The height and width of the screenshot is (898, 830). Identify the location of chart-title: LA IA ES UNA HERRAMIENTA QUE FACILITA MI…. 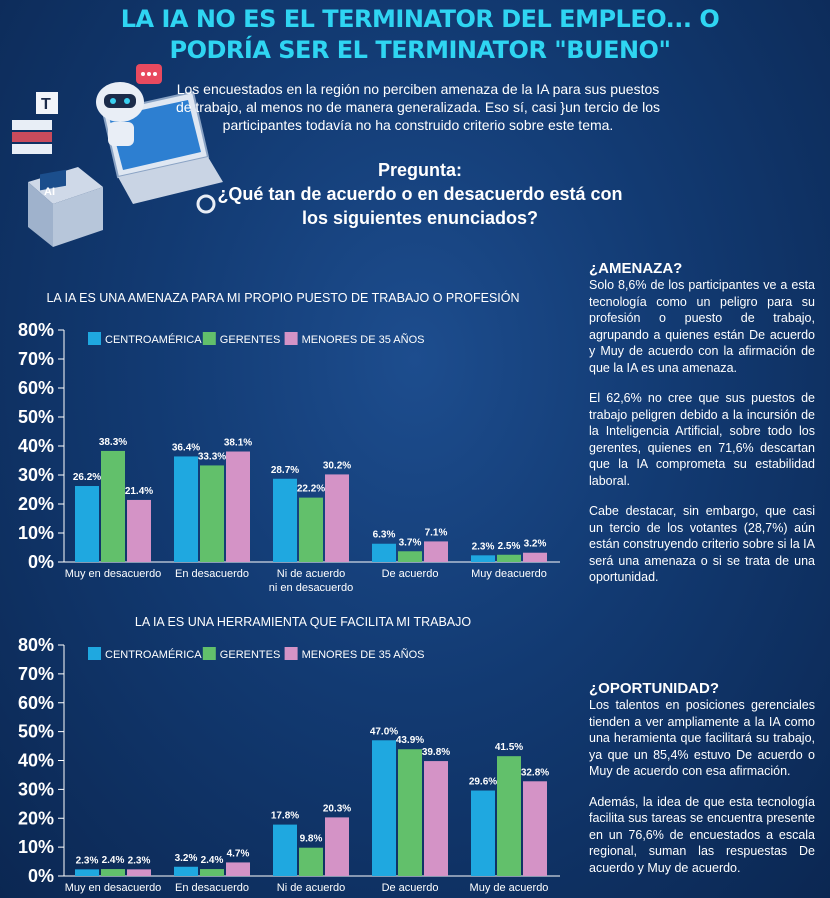
(303, 622).